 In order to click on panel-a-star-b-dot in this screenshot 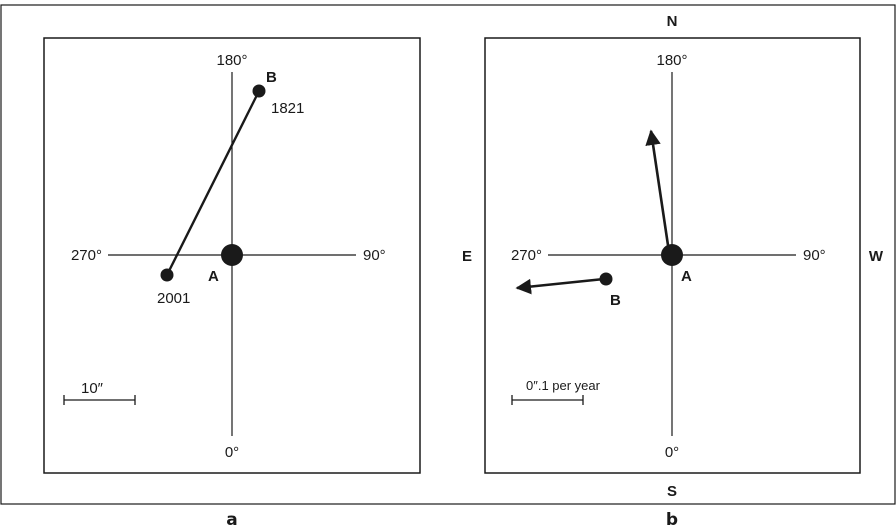, I will do `click(259, 91)`.